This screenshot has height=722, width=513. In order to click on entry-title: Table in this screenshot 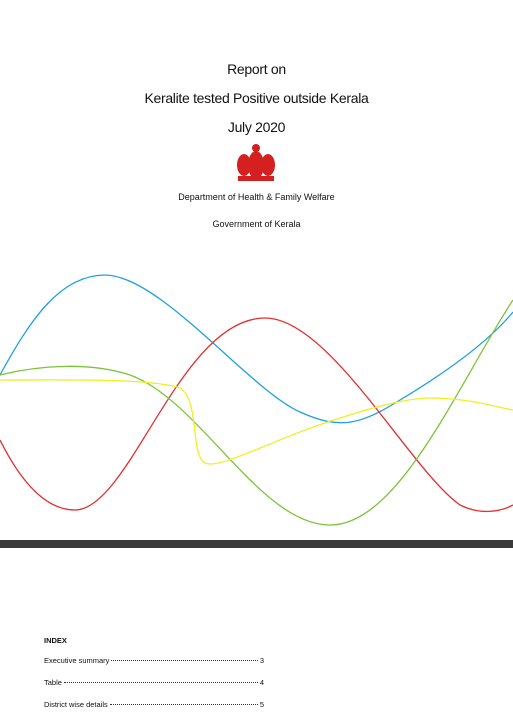, I will do `click(53, 682)`.